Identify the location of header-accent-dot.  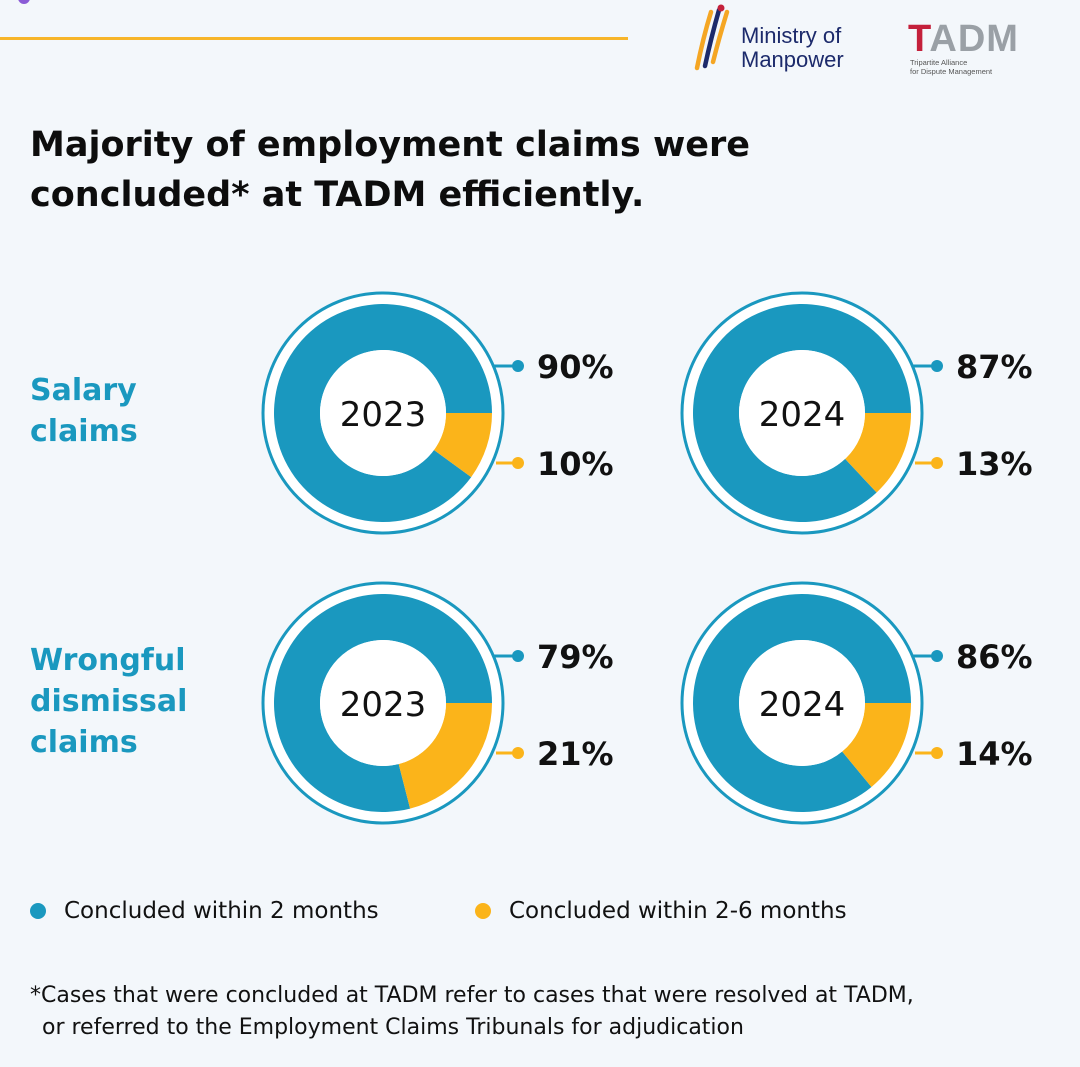
(24, 2).